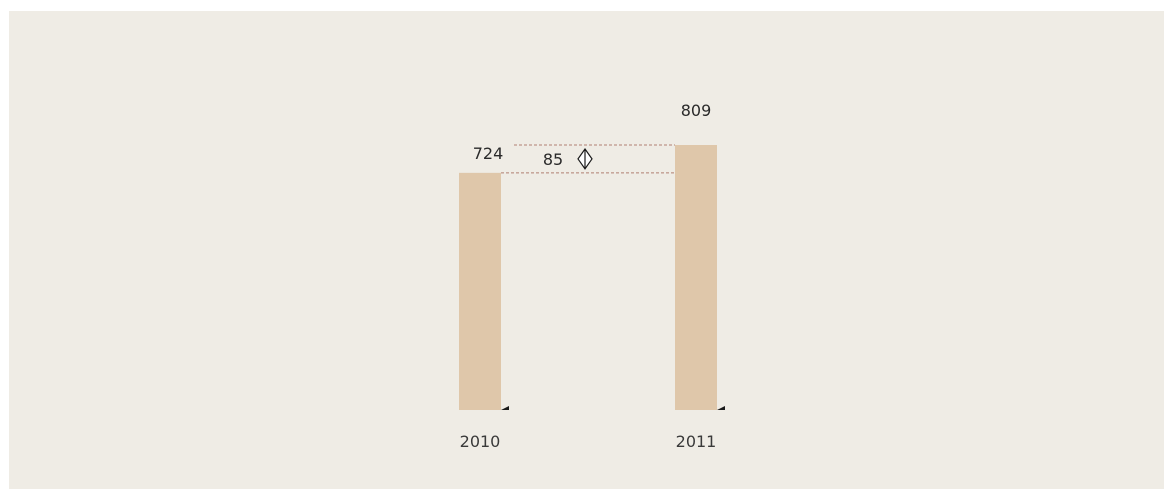 Image resolution: width=1171 pixels, height=492 pixels. I want to click on bars-group, so click(592, 277).